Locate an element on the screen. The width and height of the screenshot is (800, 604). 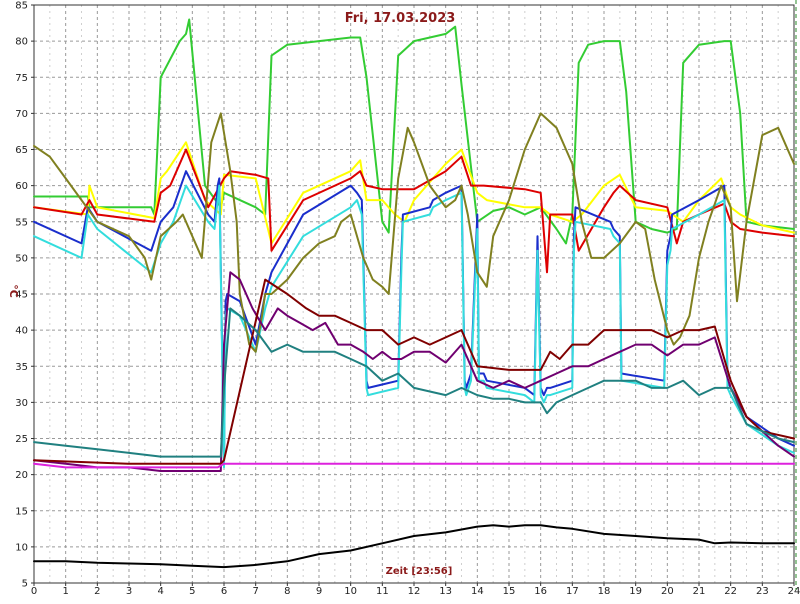
x-tick-label: 23 is located at coordinates (762, 591).